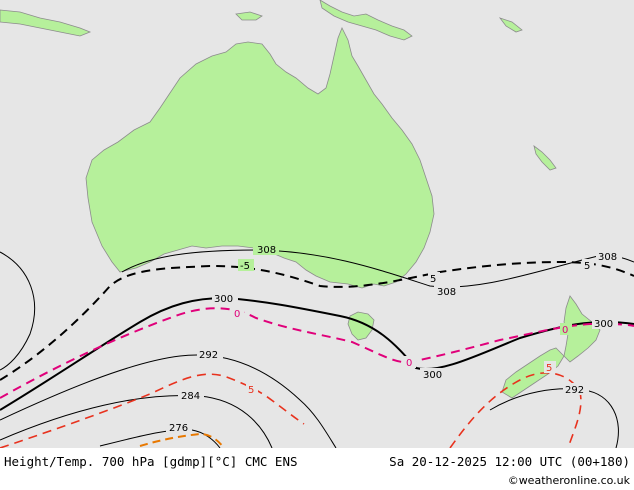 This screenshot has width=634, height=490. Describe the element at coordinates (509, 461) in the screenshot. I see `valid-time: Sa 20-12-2025 12:00 UTC (00+180)` at that location.